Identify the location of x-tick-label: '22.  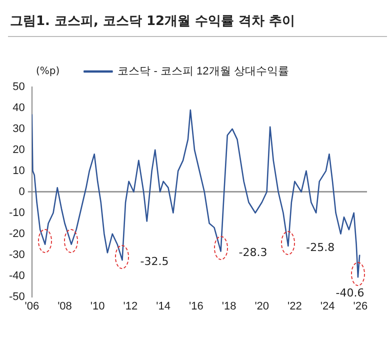
(295, 306).